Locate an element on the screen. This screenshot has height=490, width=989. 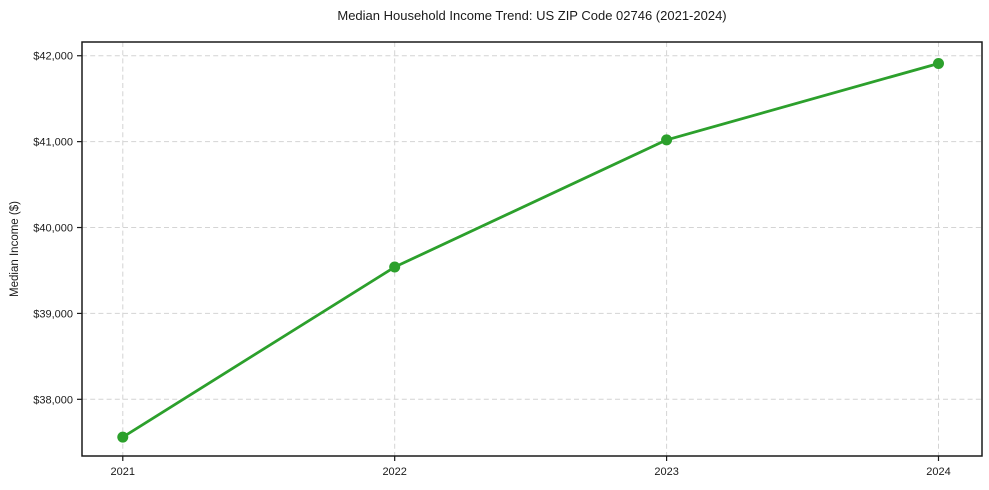
x-tick-label-2023: 2023 is located at coordinates (666, 472).